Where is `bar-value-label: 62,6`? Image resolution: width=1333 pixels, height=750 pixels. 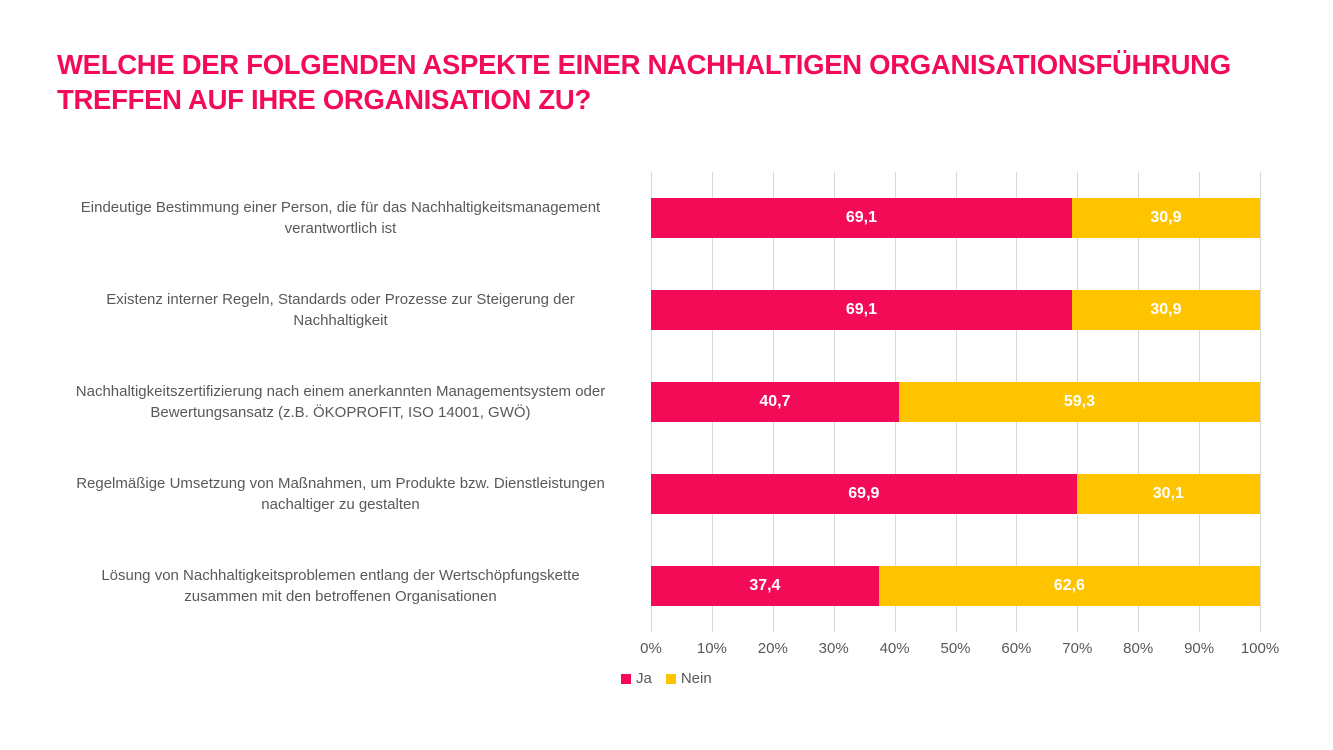
bar-value-label: 62,6 is located at coordinates (1069, 585).